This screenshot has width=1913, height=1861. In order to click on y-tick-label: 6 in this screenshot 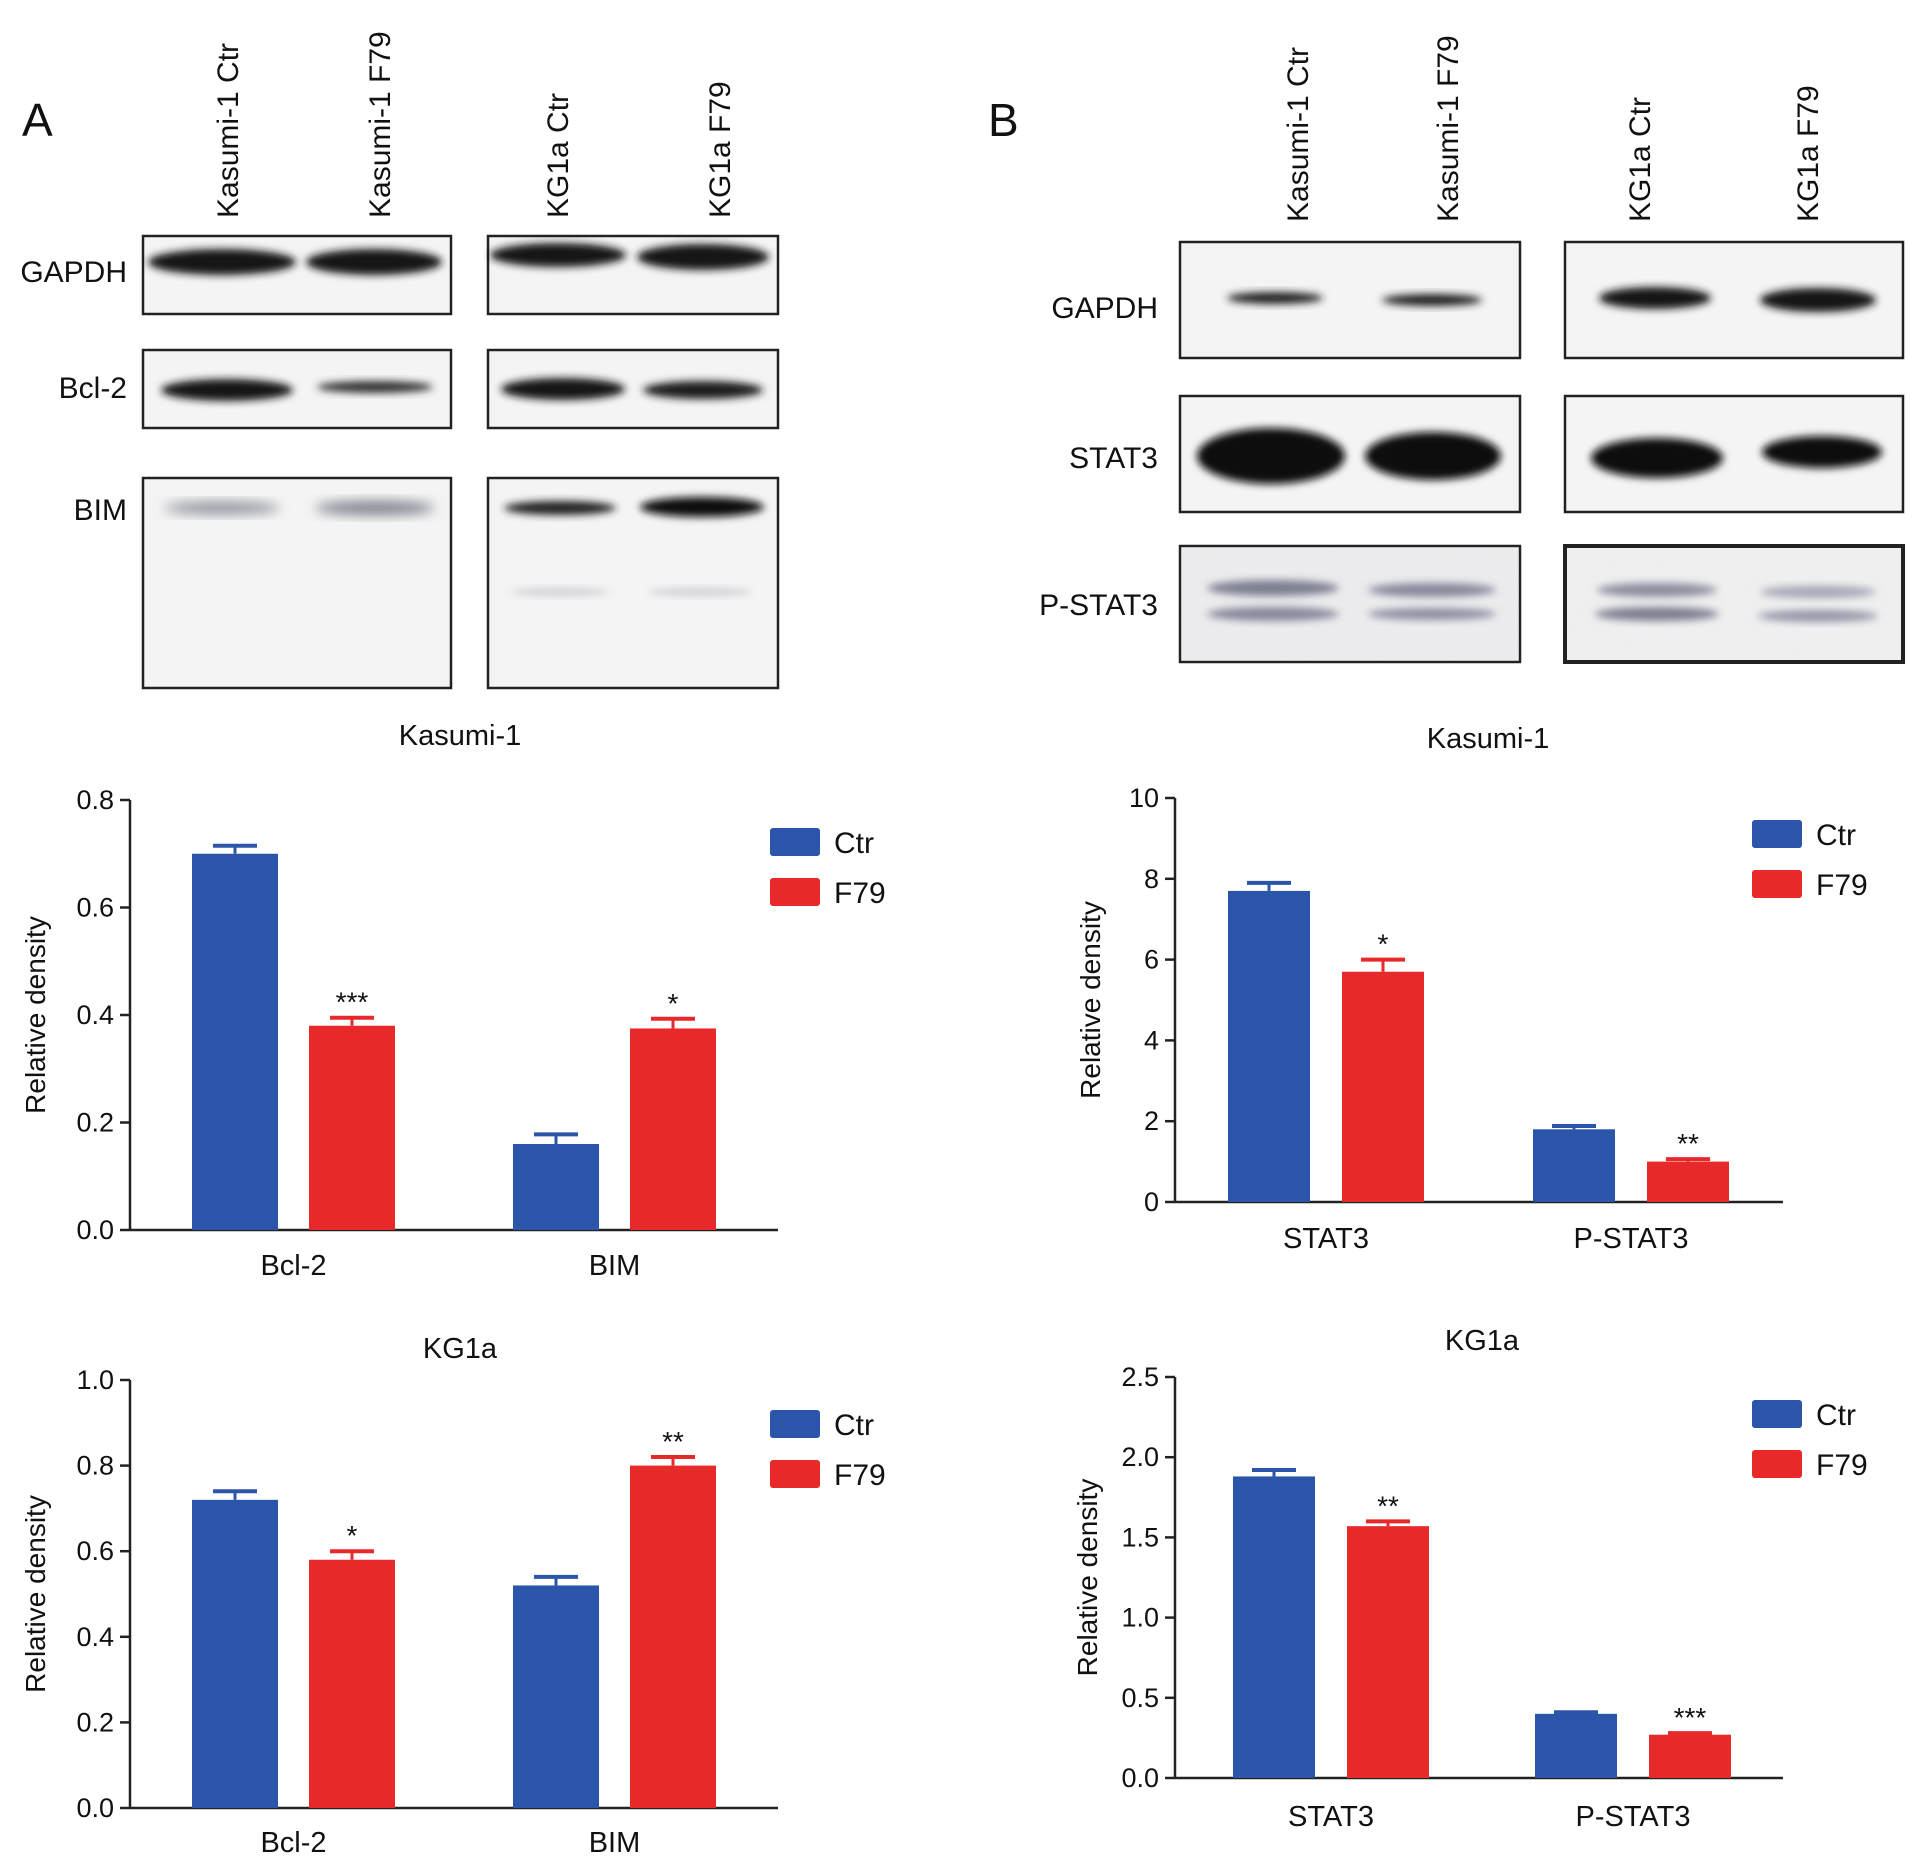, I will do `click(1151, 960)`.